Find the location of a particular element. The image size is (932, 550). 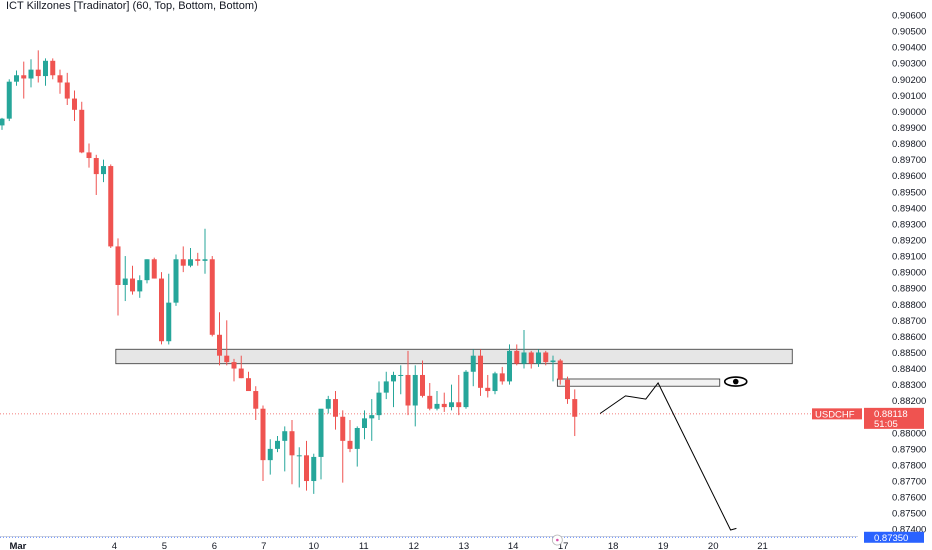

y-tick-label: 0.87400 is located at coordinates (909, 530).